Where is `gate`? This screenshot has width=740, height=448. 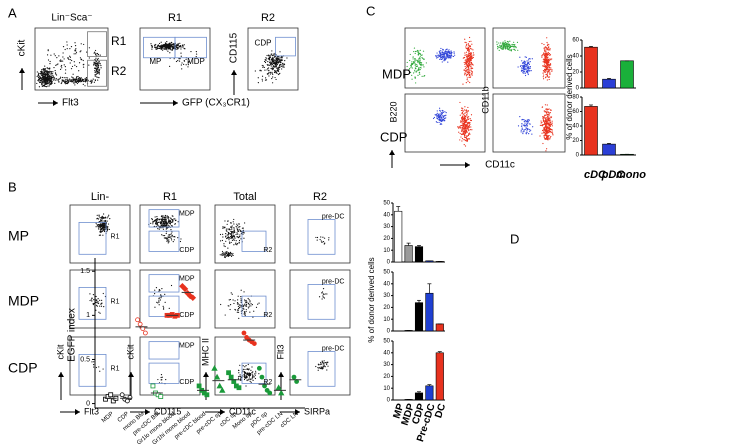 gate is located at coordinates (164, 241).